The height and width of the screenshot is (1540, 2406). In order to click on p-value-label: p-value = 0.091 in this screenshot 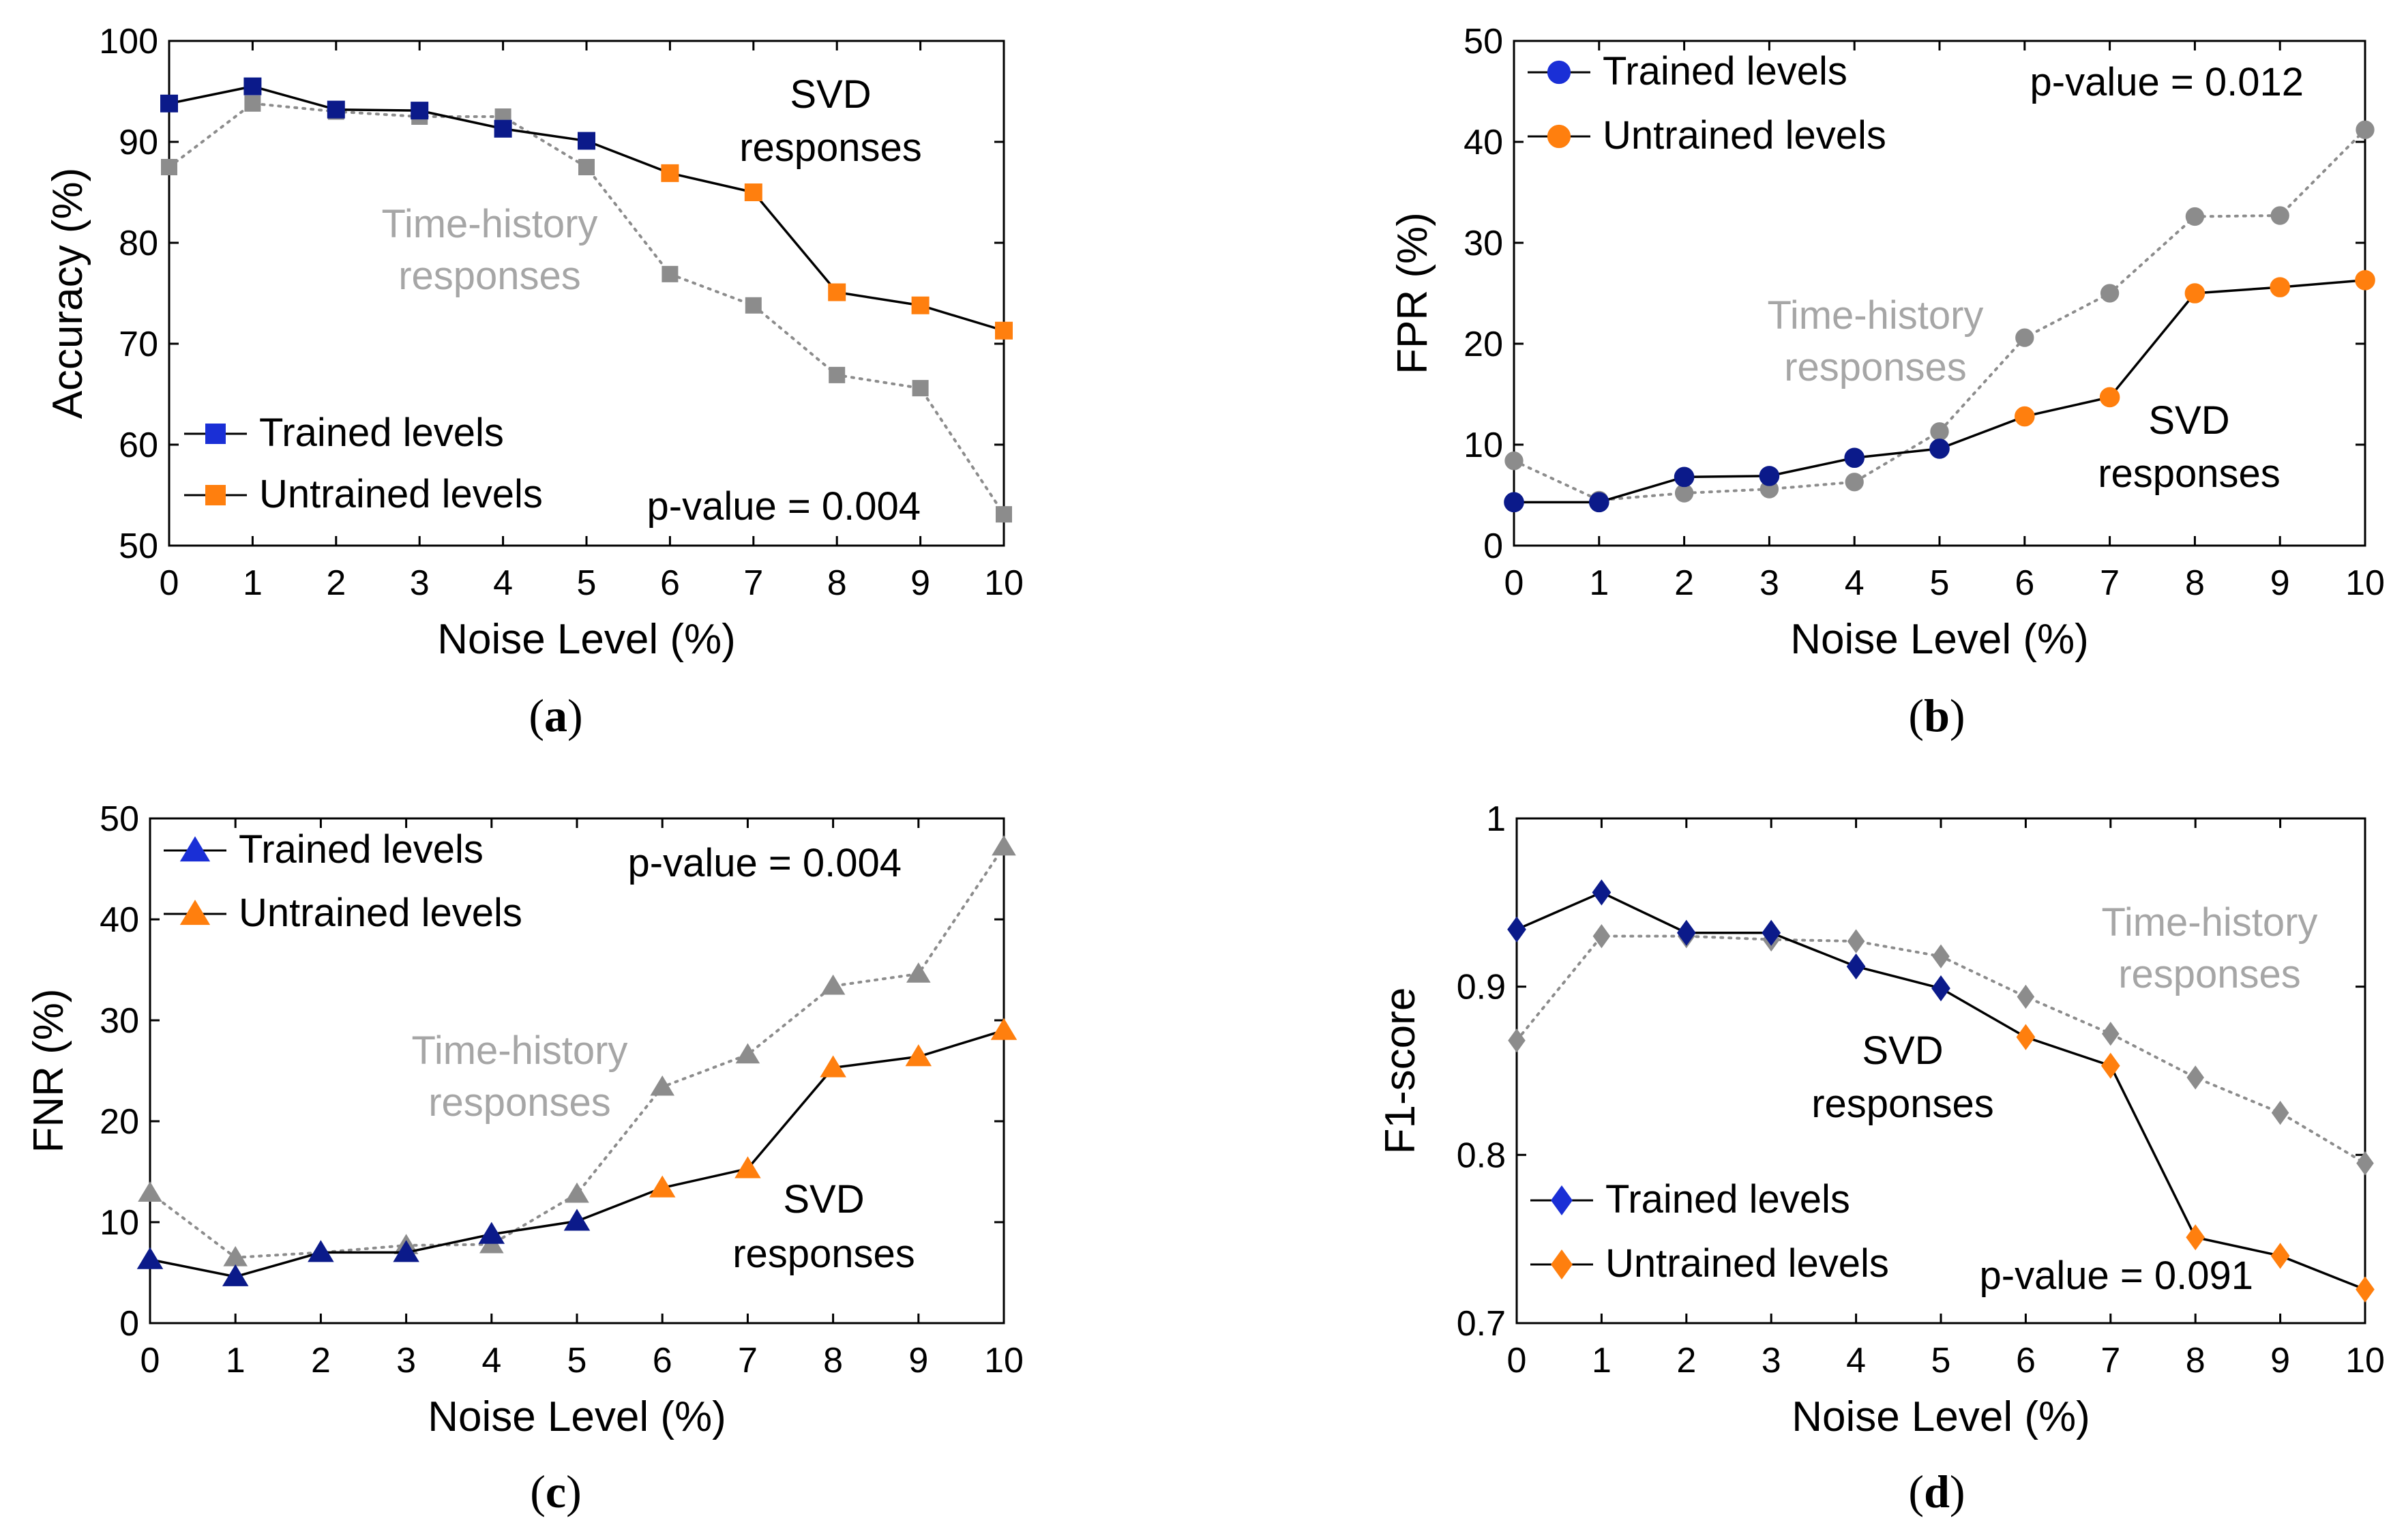, I will do `click(2116, 1276)`.